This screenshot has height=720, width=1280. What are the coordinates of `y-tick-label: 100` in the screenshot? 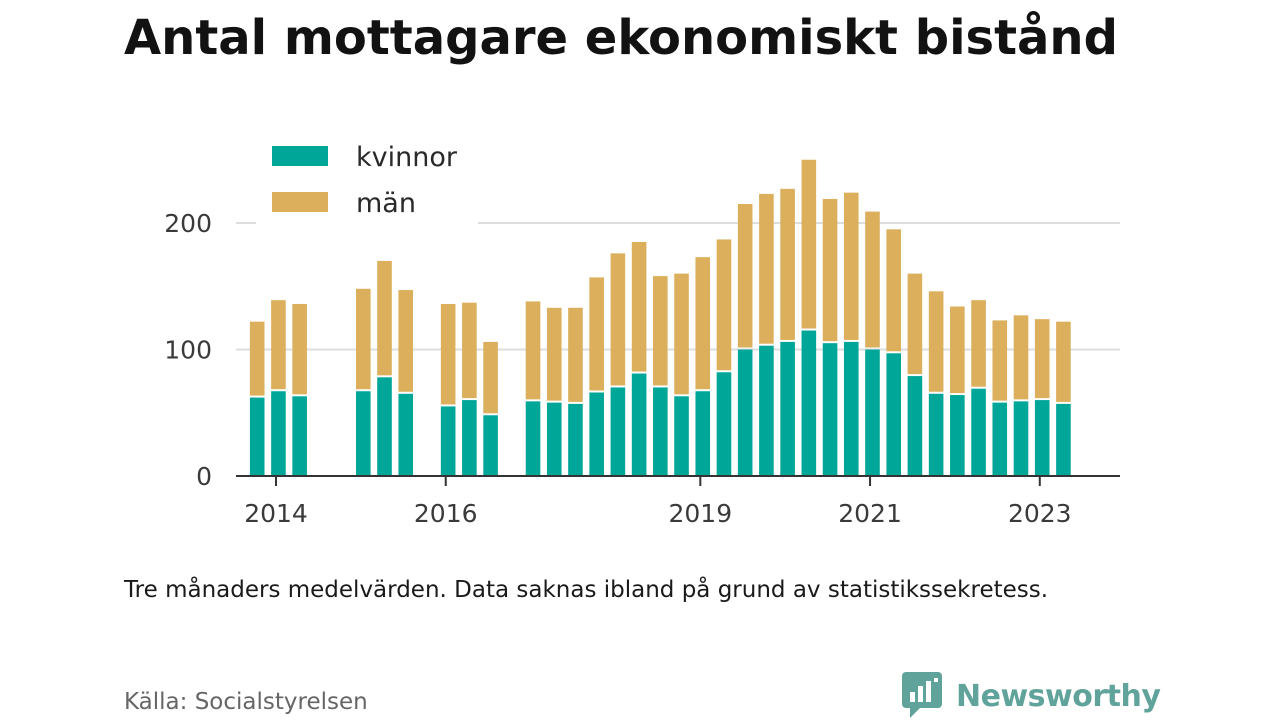 It's located at (188, 350).